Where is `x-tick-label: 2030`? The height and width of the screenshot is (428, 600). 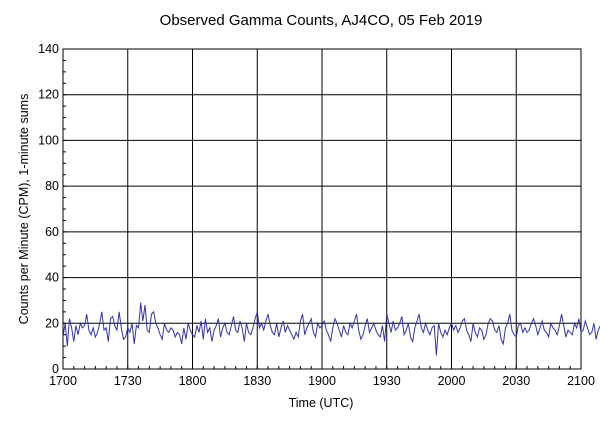
x-tick-label: 2030 is located at coordinates (516, 381).